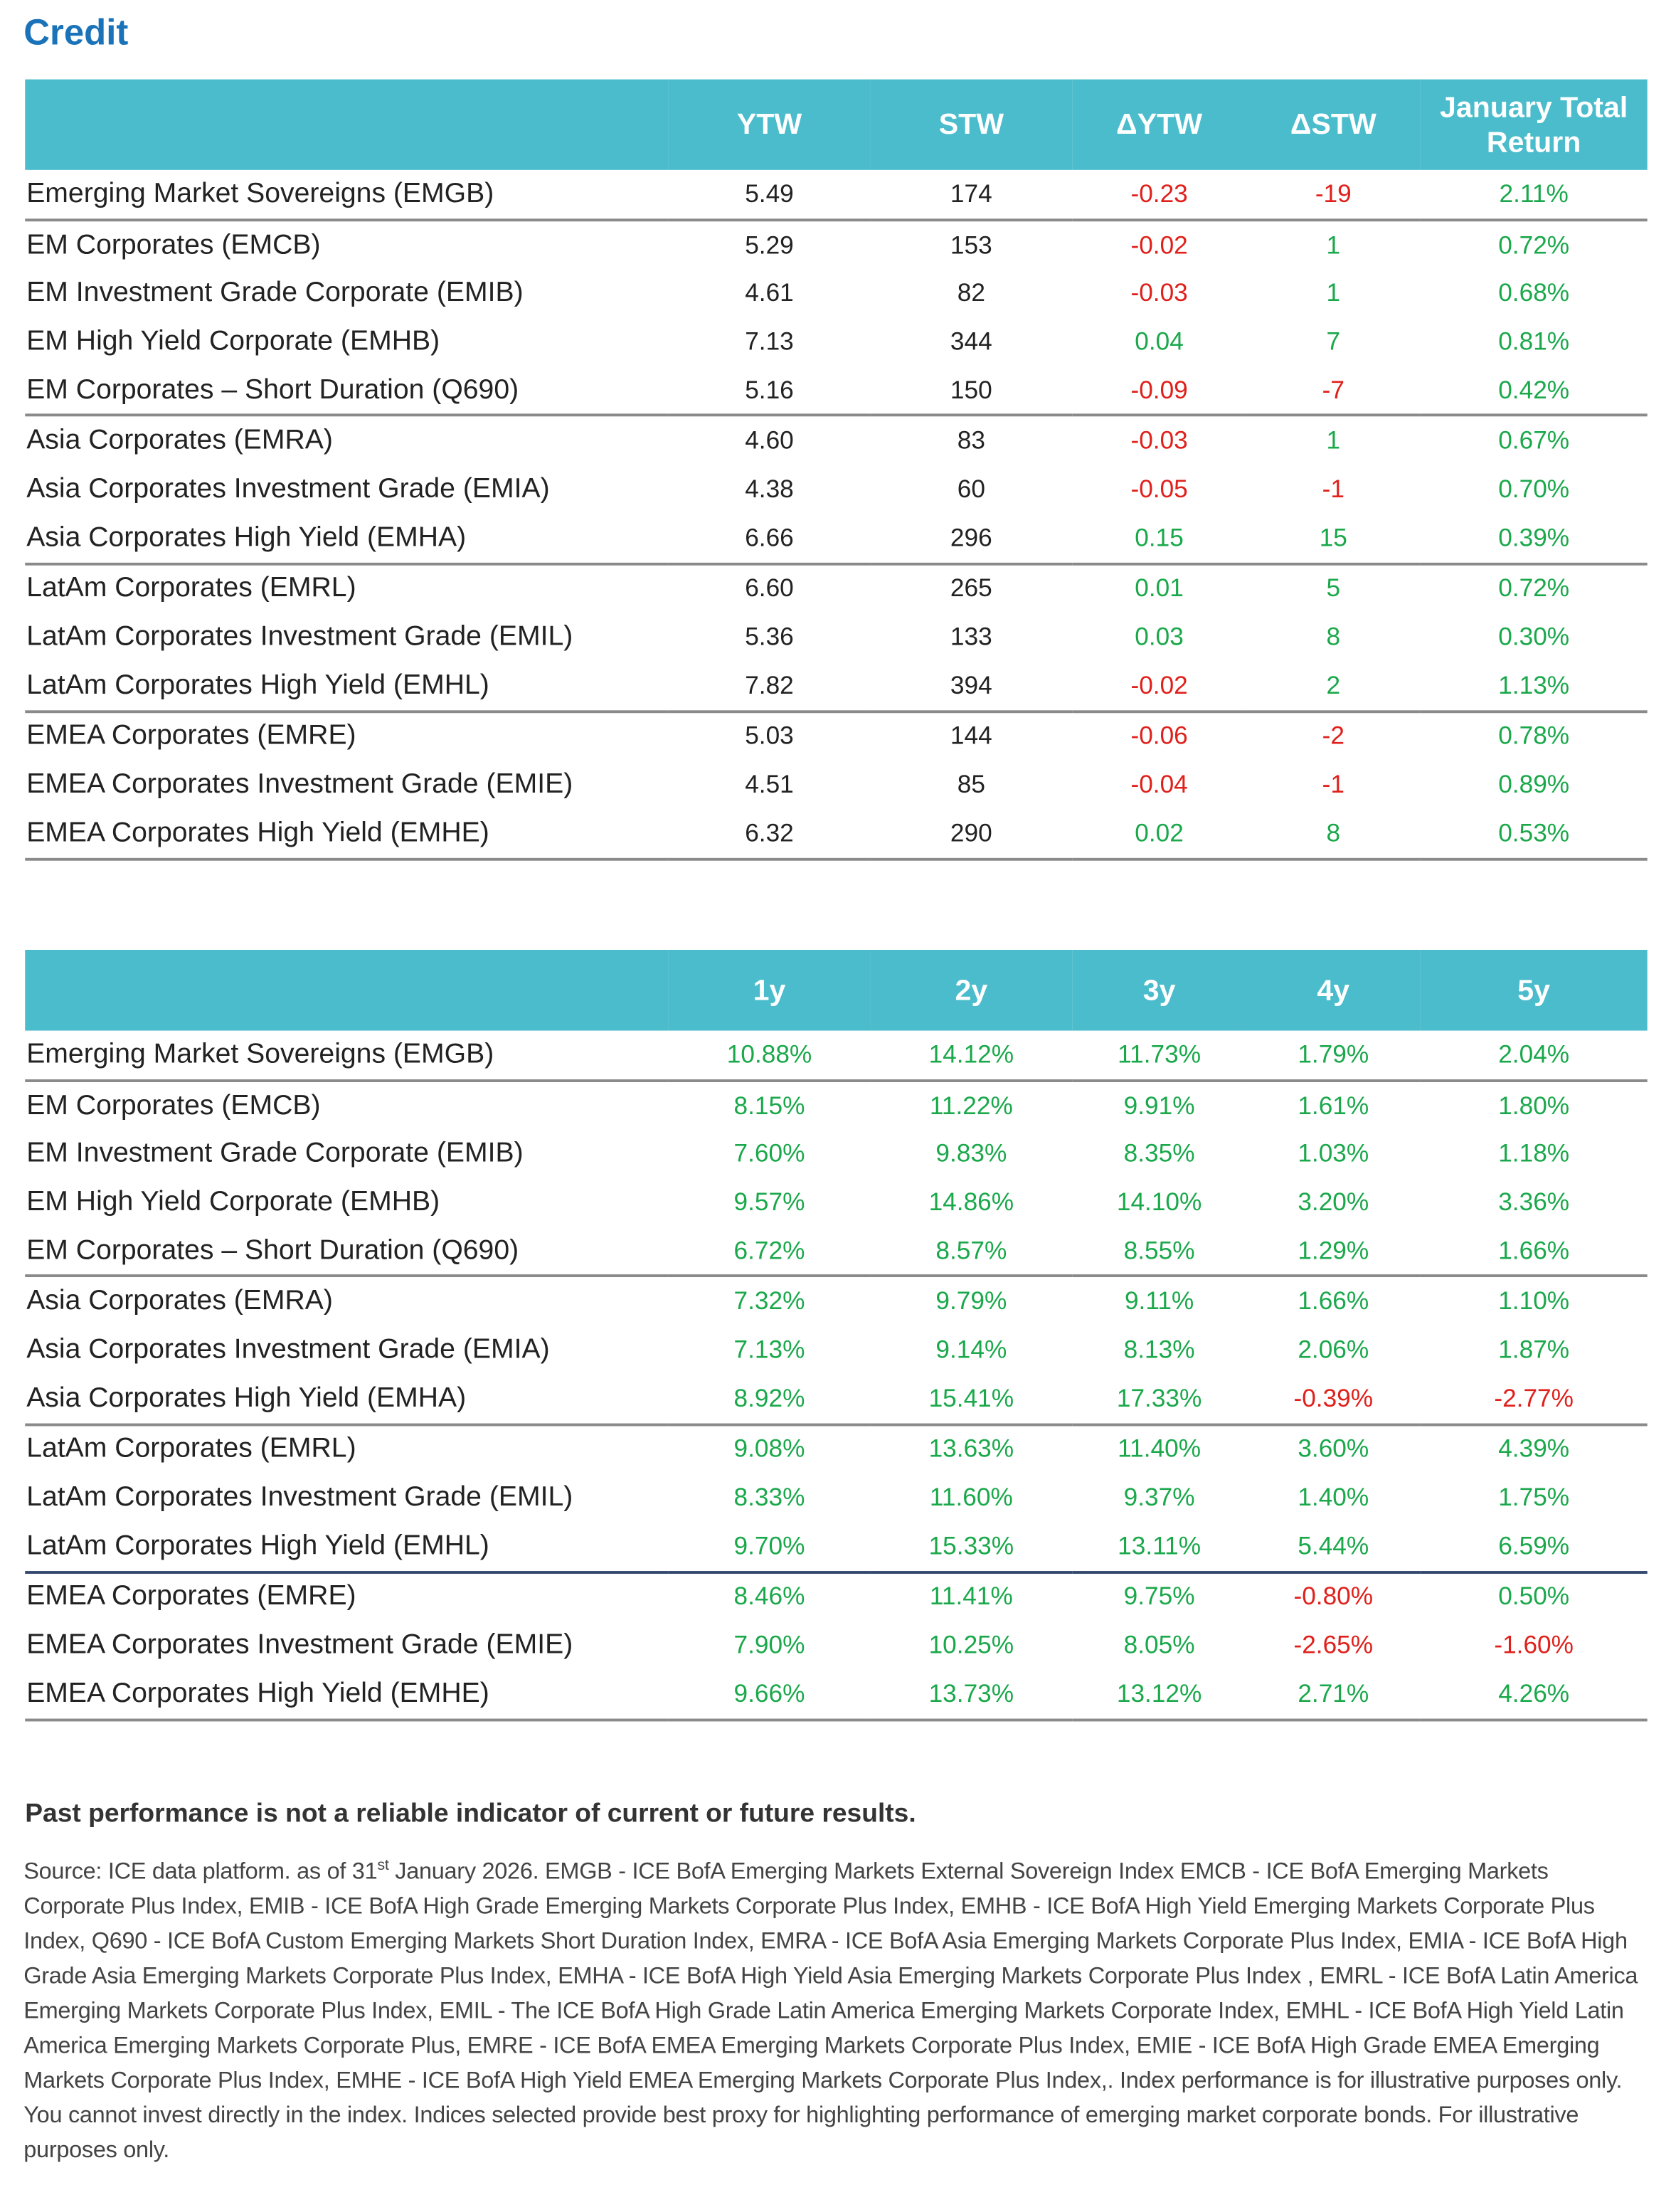 This screenshot has height=2212, width=1671. What do you see at coordinates (347, 195) in the screenshot?
I see `row-label: Emerging Market Sovereigns (EMGB)` at bounding box center [347, 195].